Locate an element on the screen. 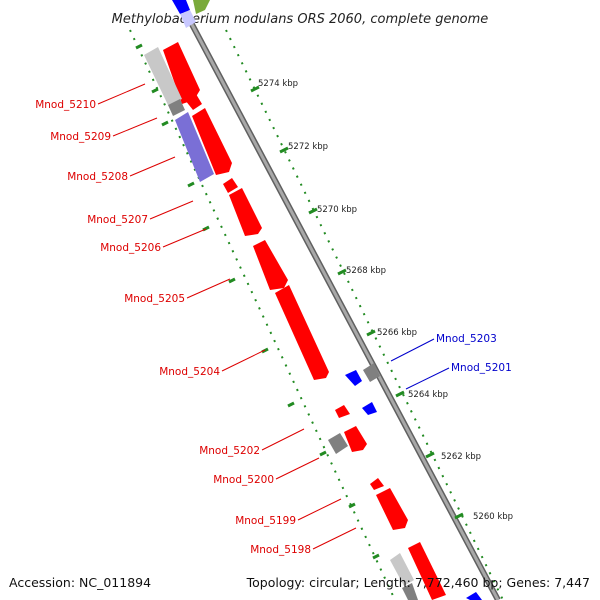 The height and width of the screenshot is (600, 600). gene-label-mnod-5208: Mnod_5208 is located at coordinates (97, 177).